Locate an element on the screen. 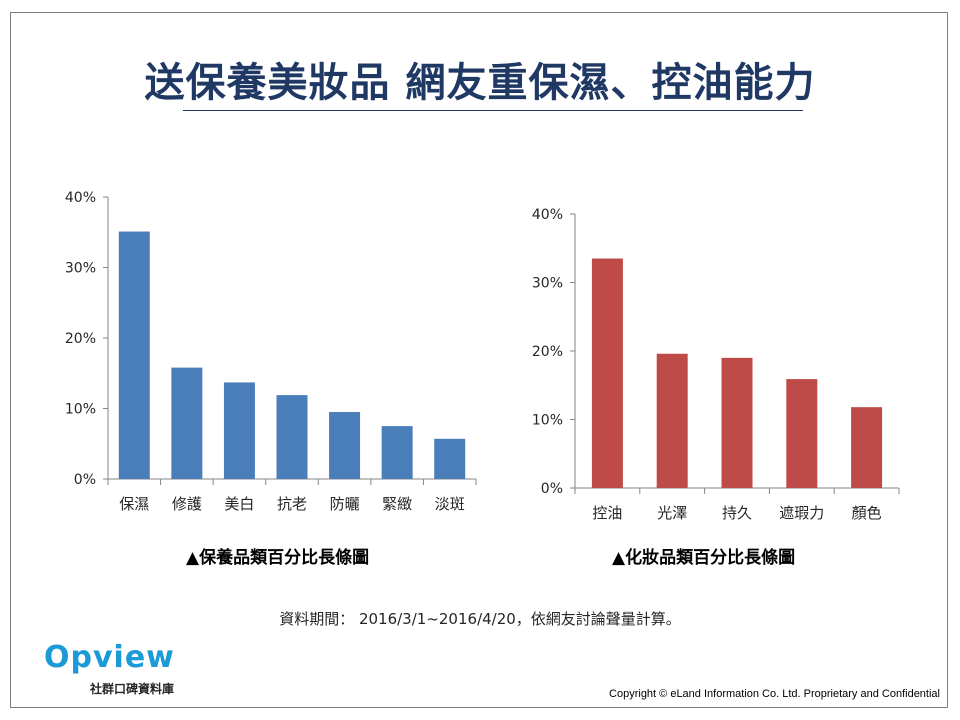 Image resolution: width=960 pixels, height=720 pixels. skincare-y-tick-label: 10% is located at coordinates (80, 410).